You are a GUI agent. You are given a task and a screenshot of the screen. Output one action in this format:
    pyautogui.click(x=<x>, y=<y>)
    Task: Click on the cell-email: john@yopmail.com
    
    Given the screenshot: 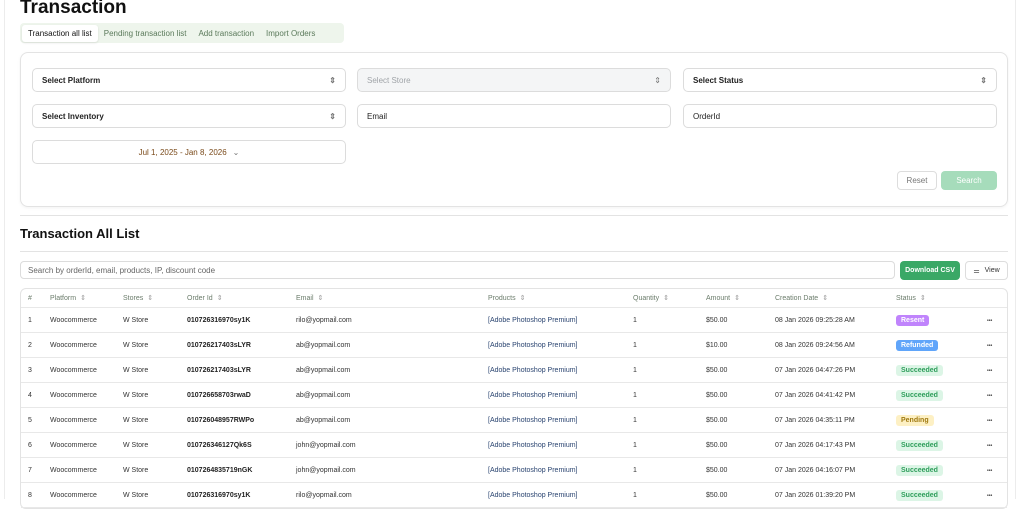 What is the action you would take?
    pyautogui.click(x=392, y=445)
    